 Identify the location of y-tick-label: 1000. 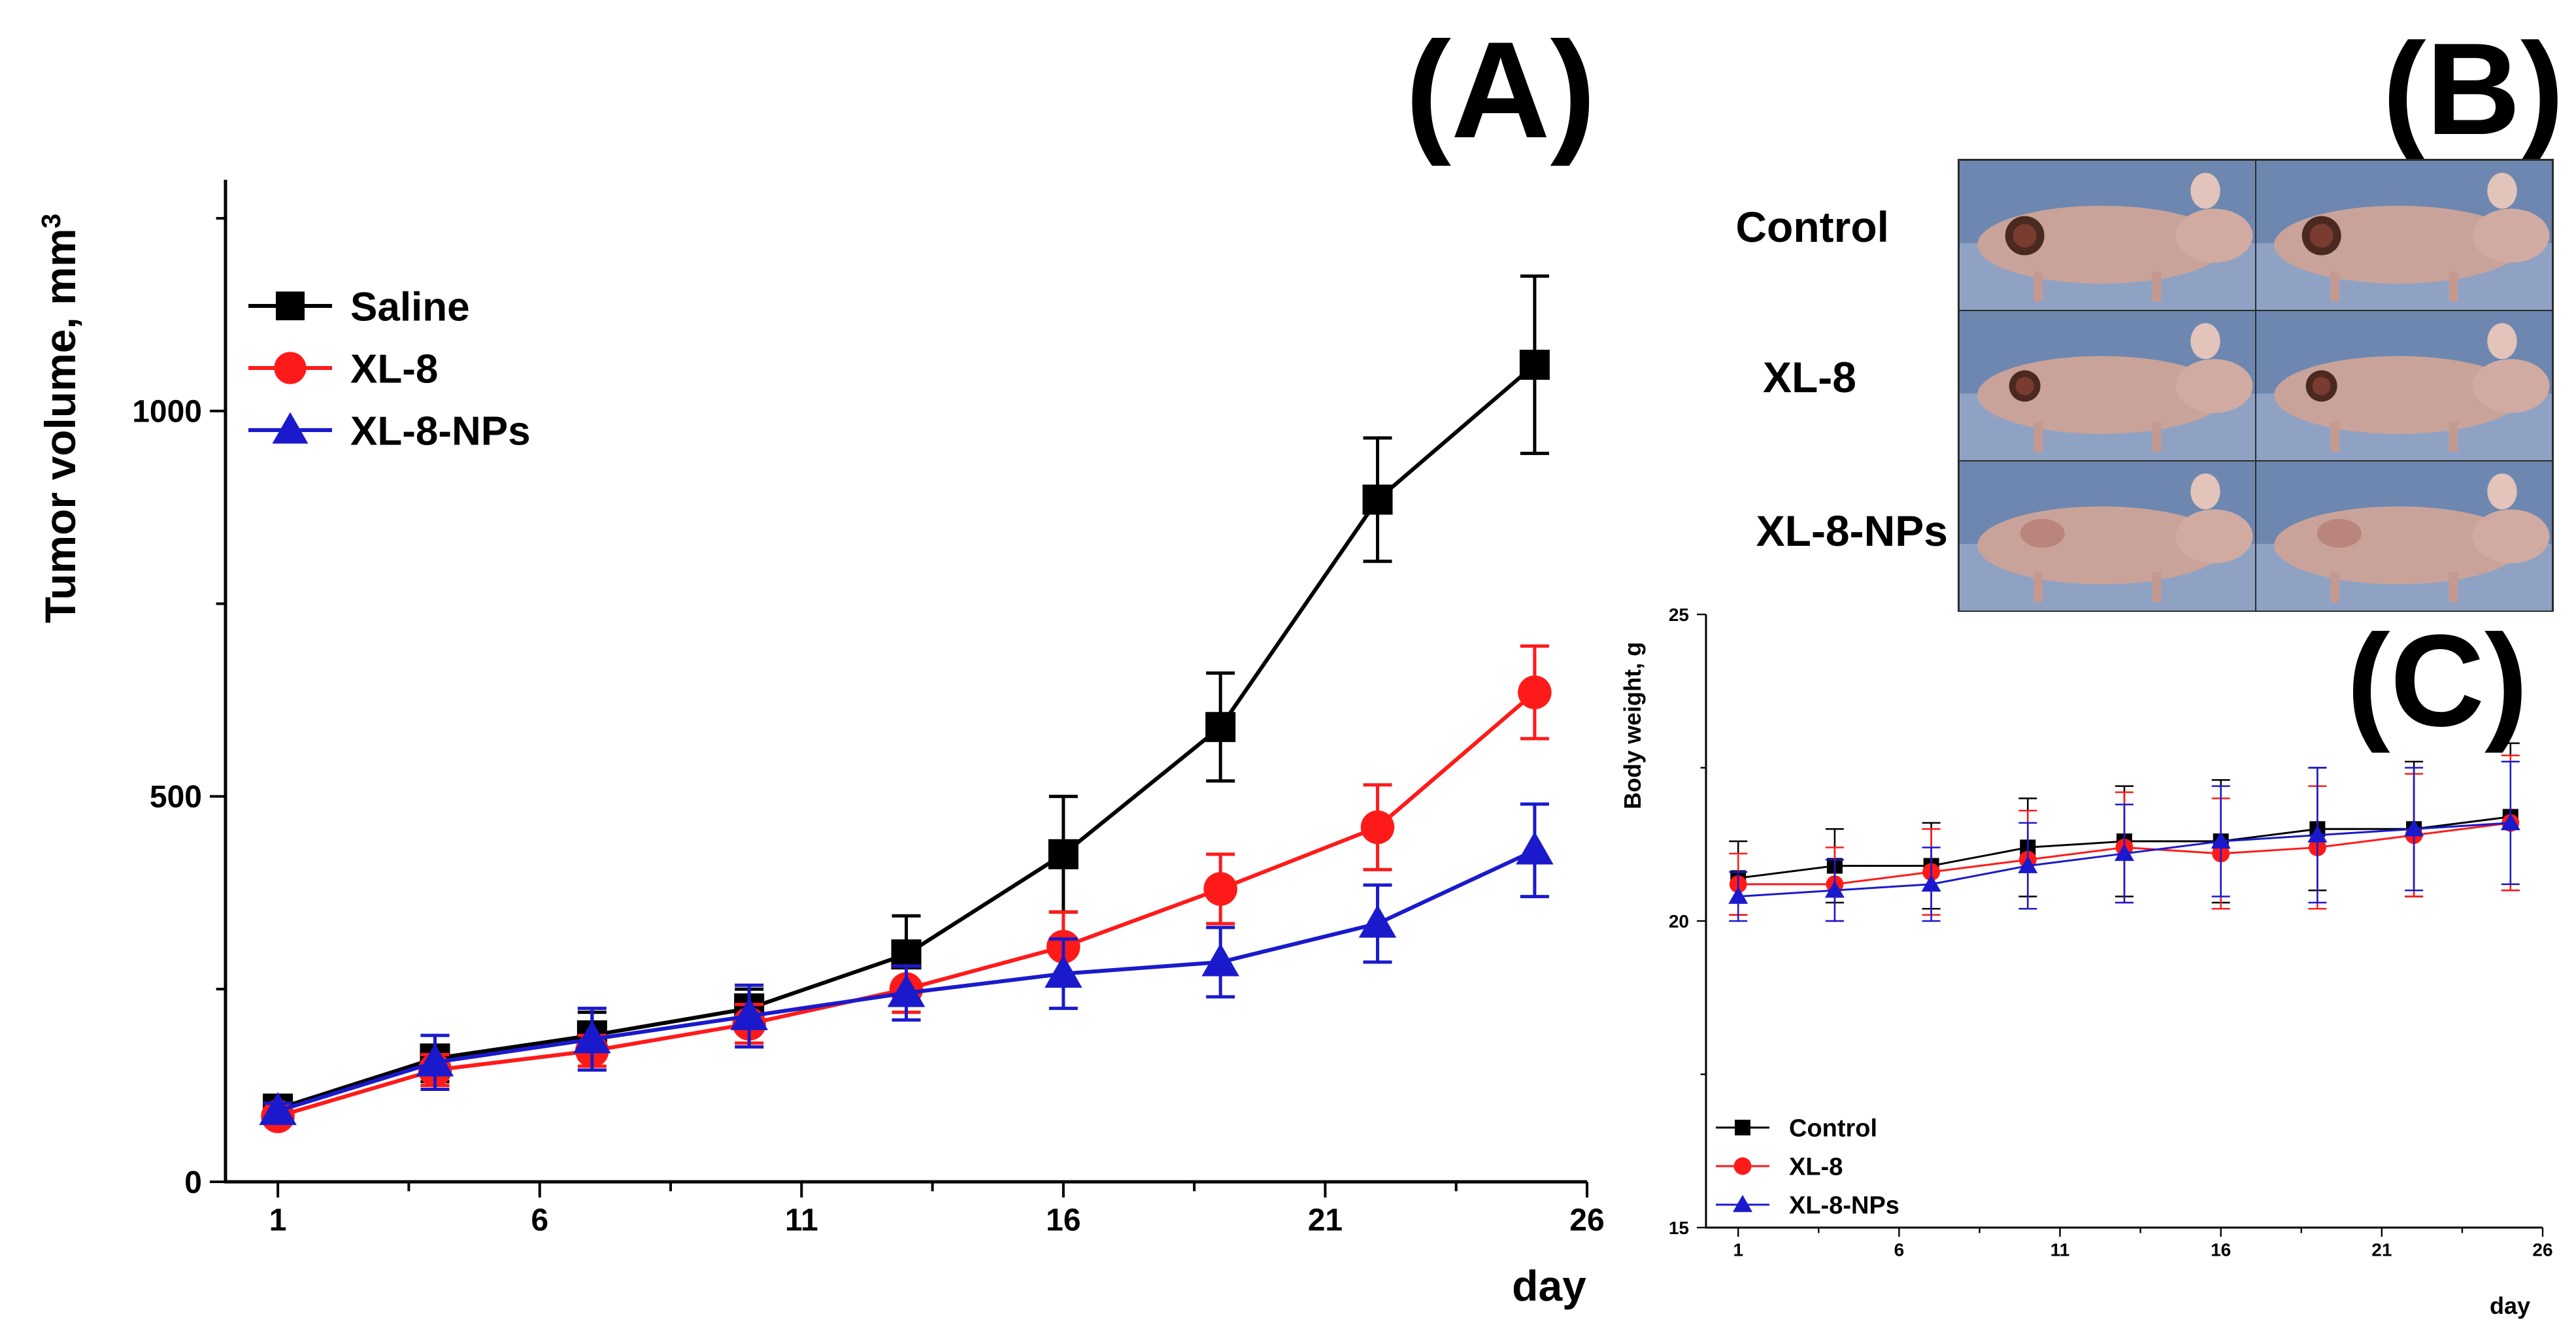
(167, 412).